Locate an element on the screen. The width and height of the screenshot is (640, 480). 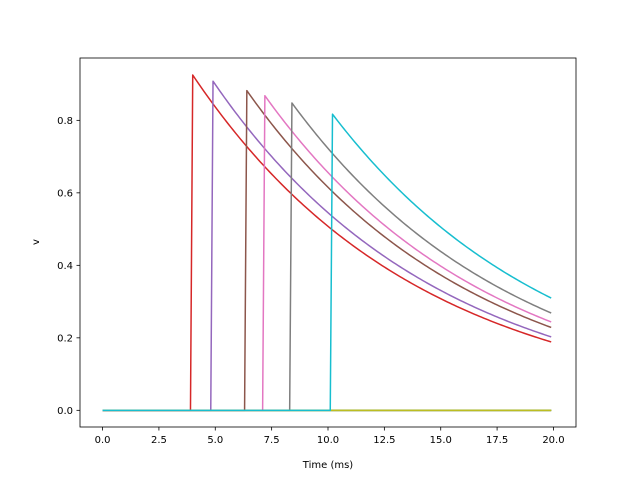
y-tick-label: 0.0 is located at coordinates (65, 411).